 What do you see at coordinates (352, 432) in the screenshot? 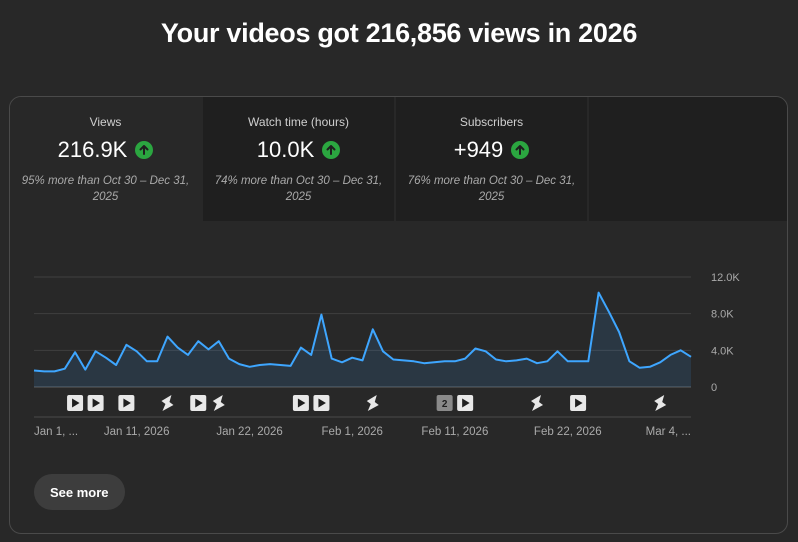
I see `x-tick-label: Feb 1, 2026` at bounding box center [352, 432].